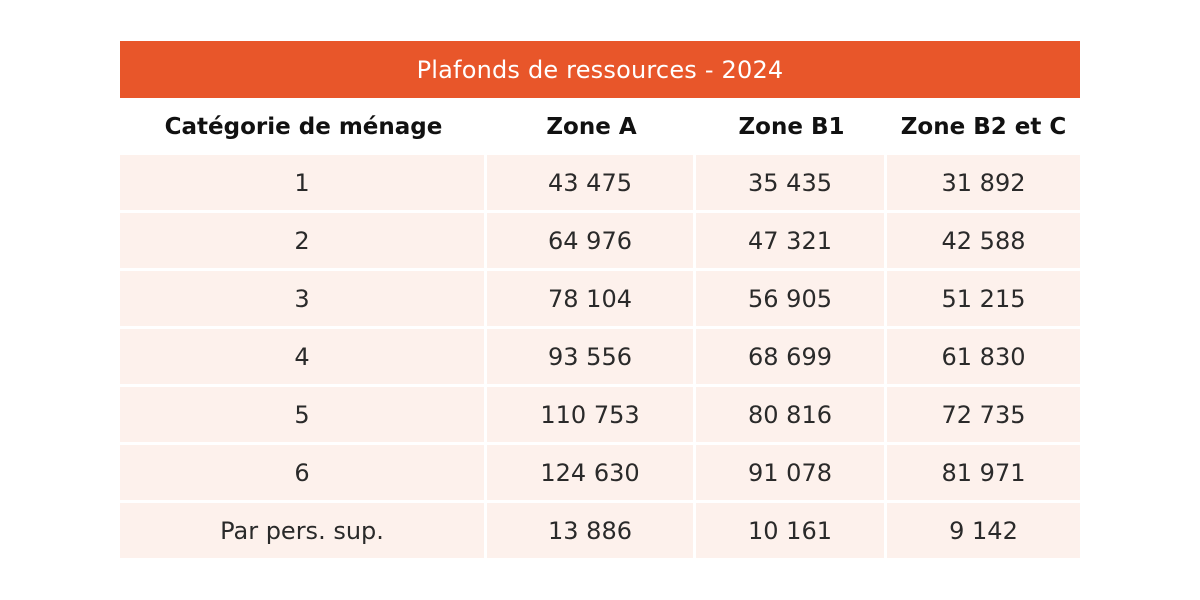 This screenshot has height=600, width=1200. I want to click on table-cell-category: Par pers. sup., so click(303, 530).